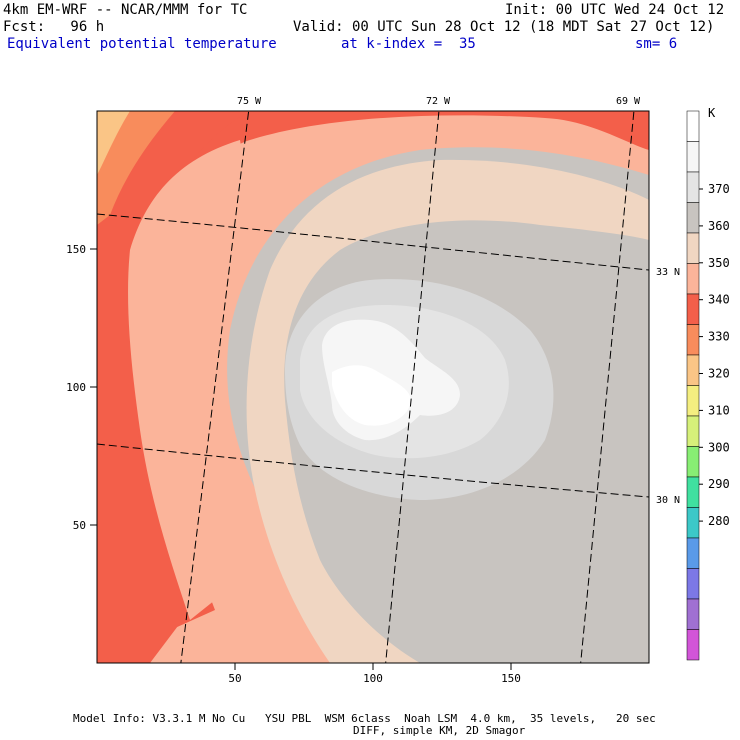 The image size is (740, 740). Describe the element at coordinates (719, 189) in the screenshot. I see `colorbar-label: 370` at that location.